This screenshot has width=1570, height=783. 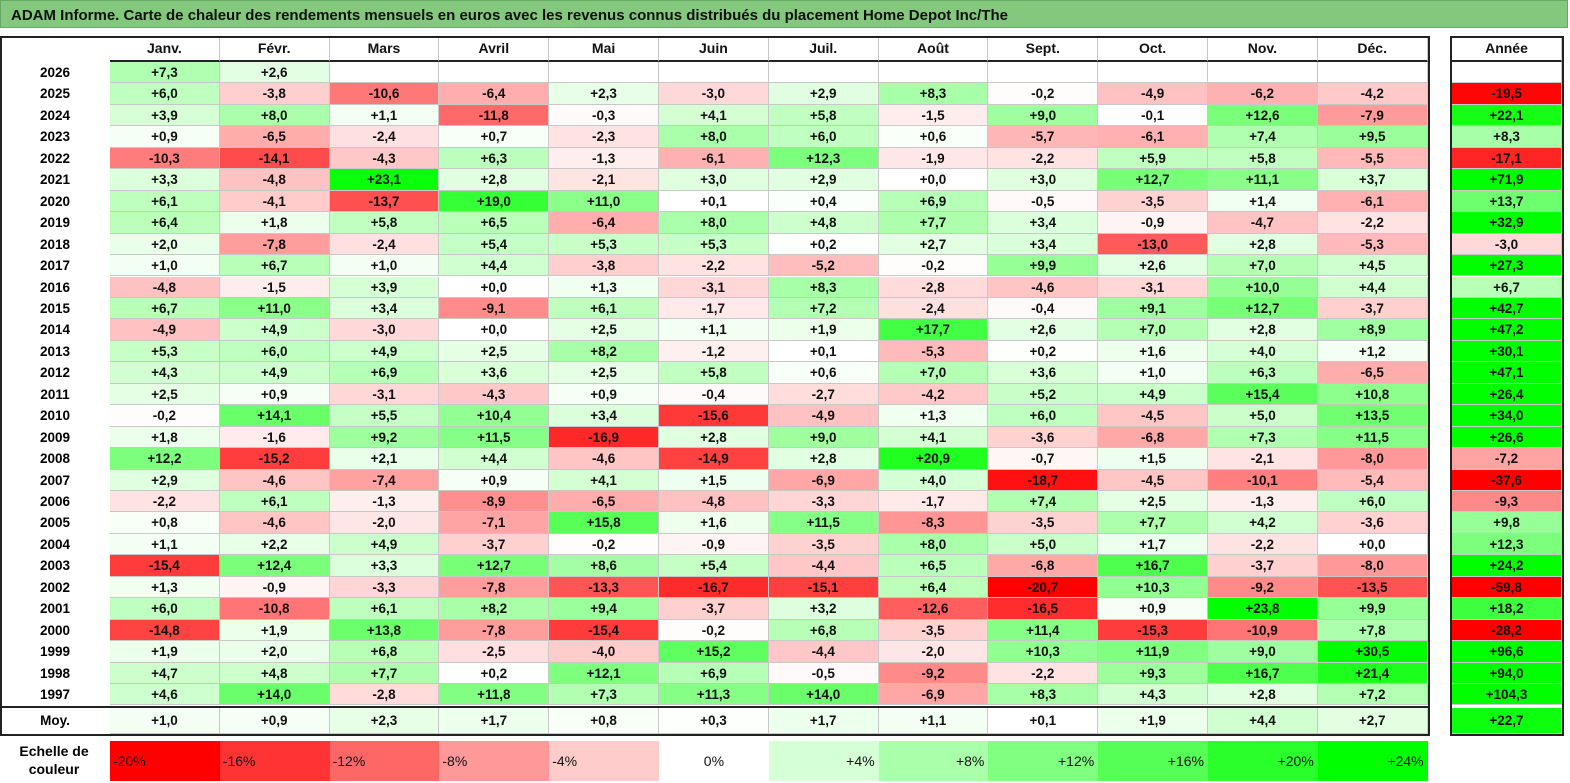 I want to click on annual-cell: +47,2, so click(x=1507, y=330).